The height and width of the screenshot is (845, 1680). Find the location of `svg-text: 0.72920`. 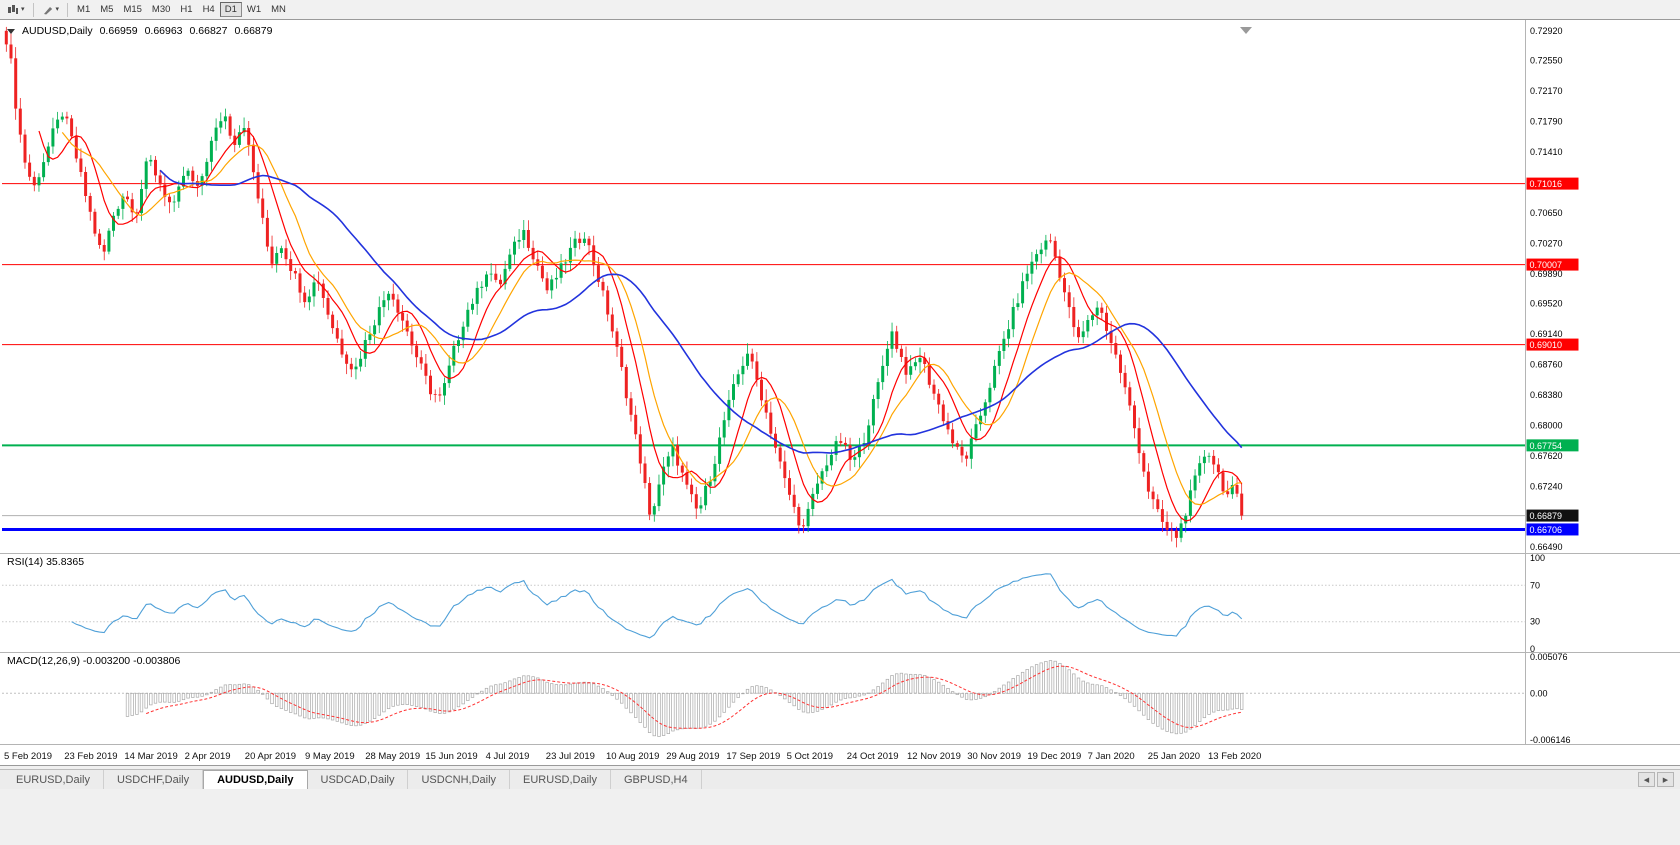

svg-text: 0.72920 is located at coordinates (1546, 31).